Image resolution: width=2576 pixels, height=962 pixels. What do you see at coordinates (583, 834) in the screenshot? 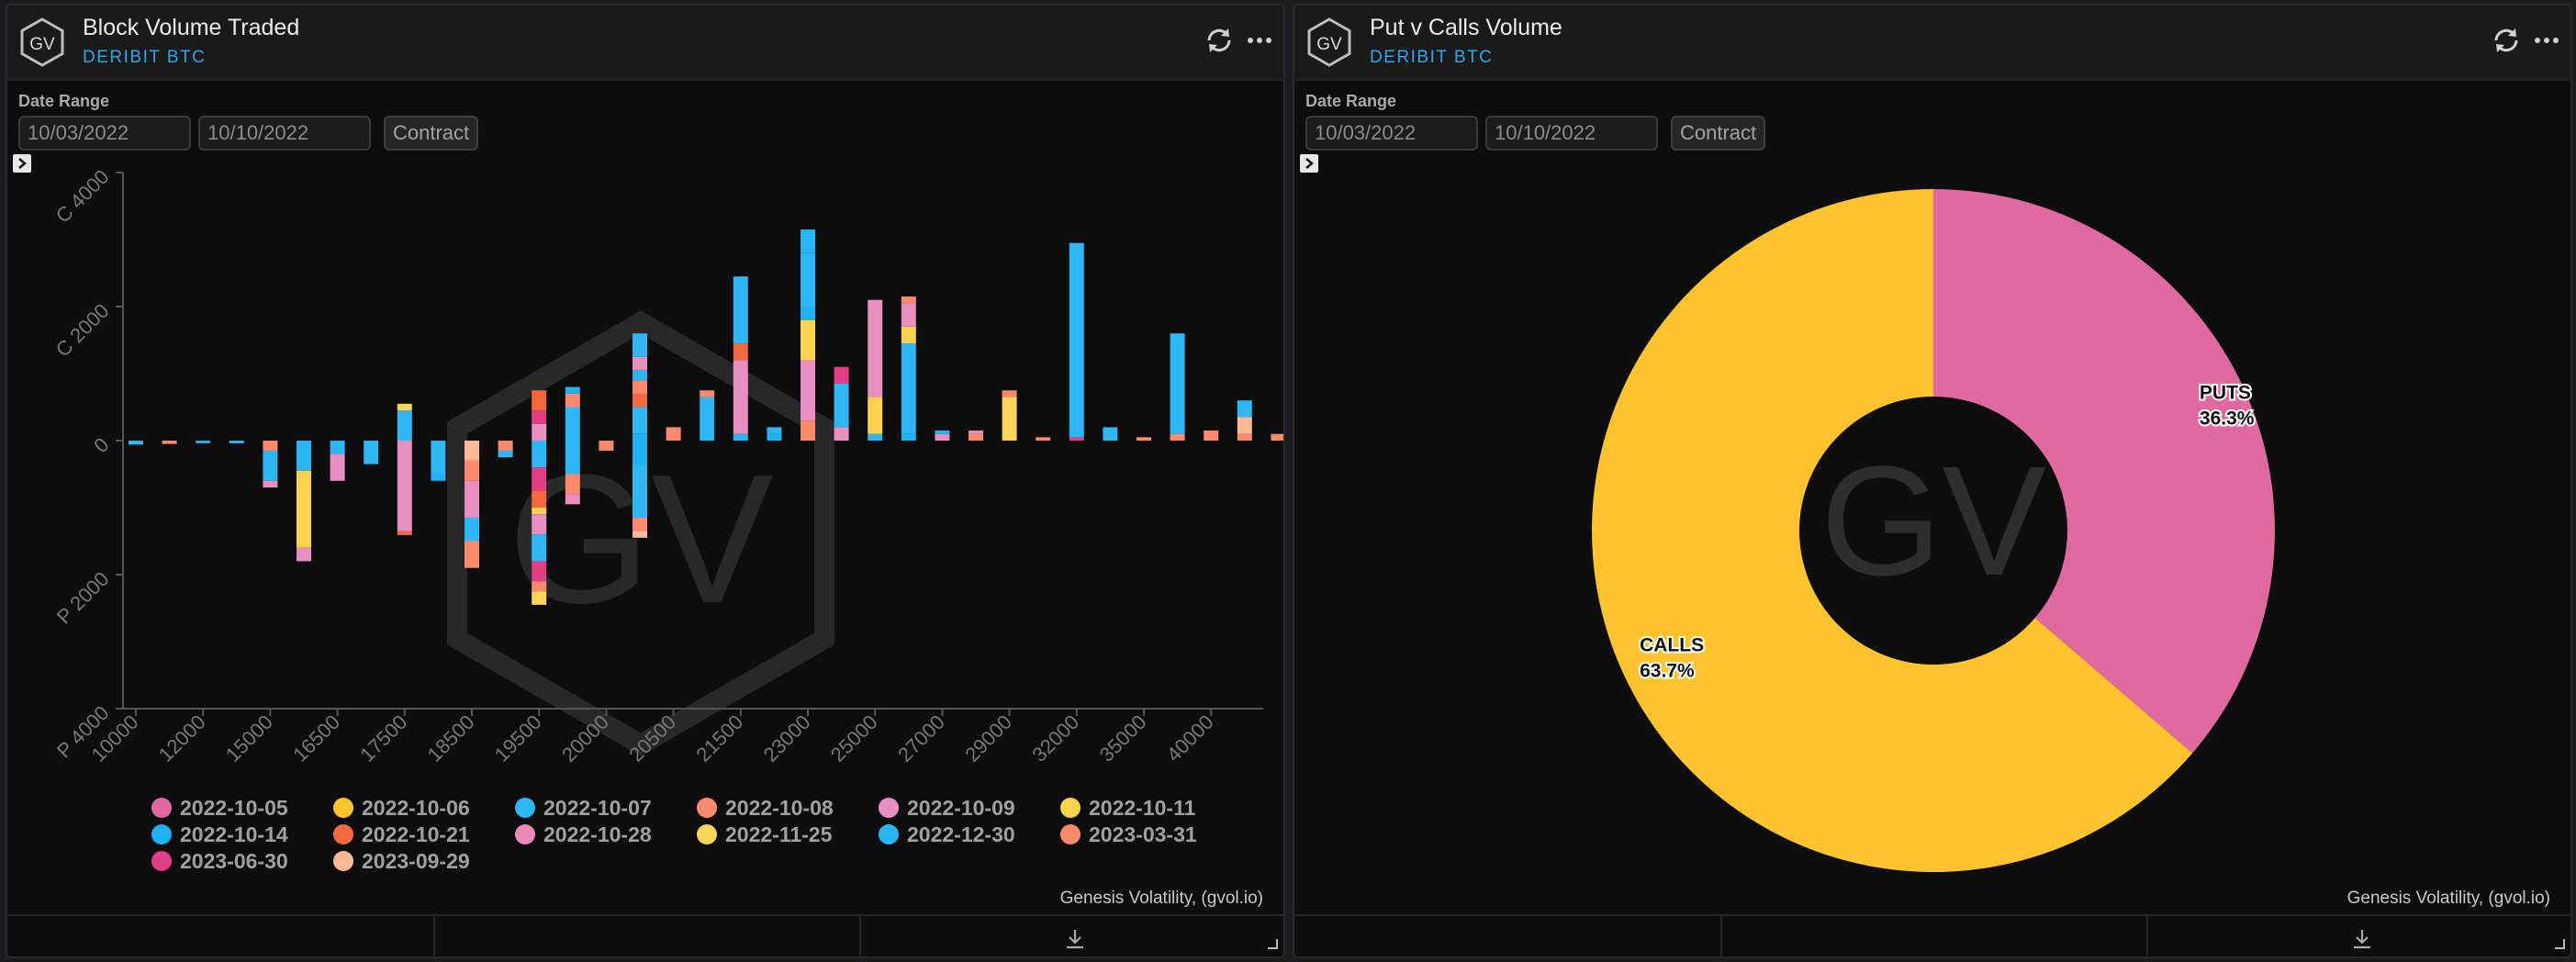
I see `legend-item: 2022-10-28` at bounding box center [583, 834].